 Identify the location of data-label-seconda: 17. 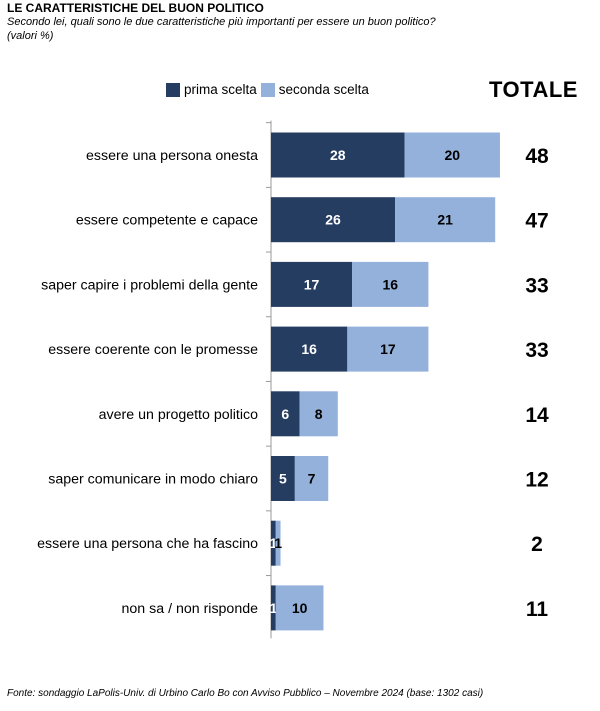
(388, 349).